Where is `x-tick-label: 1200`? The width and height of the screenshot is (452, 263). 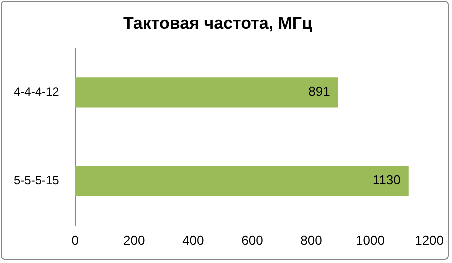
x-tick-label: 1200 is located at coordinates (429, 240).